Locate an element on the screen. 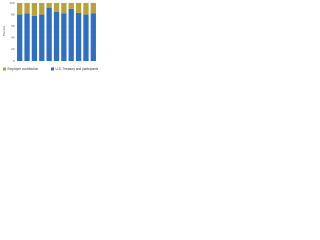 This screenshot has width=320, height=240. y-tick-label: 100 is located at coordinates (11, 3).